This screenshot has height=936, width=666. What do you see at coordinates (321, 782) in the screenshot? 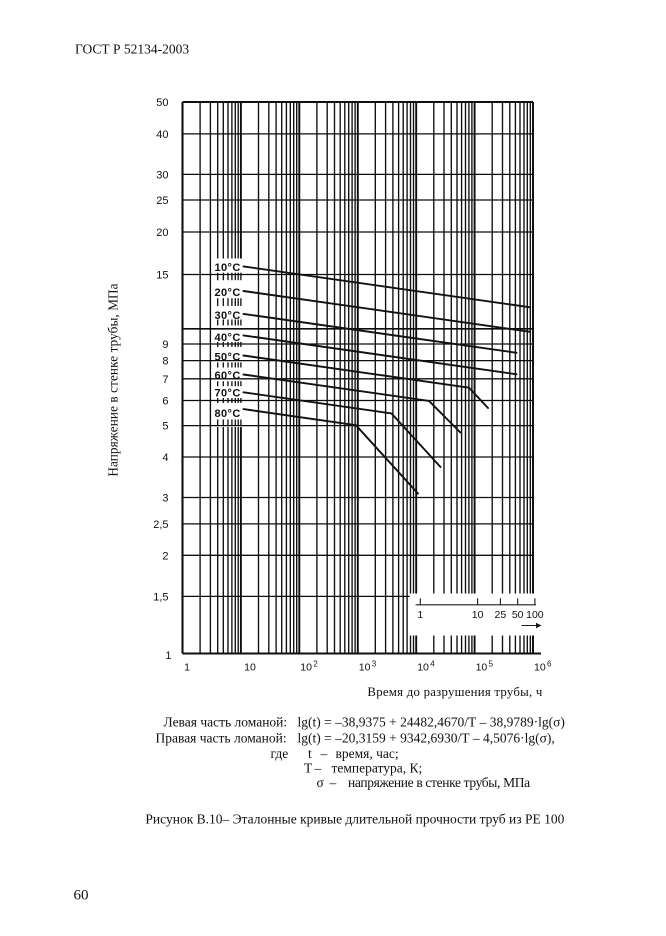
I see `svg-text: σ` at bounding box center [321, 782].